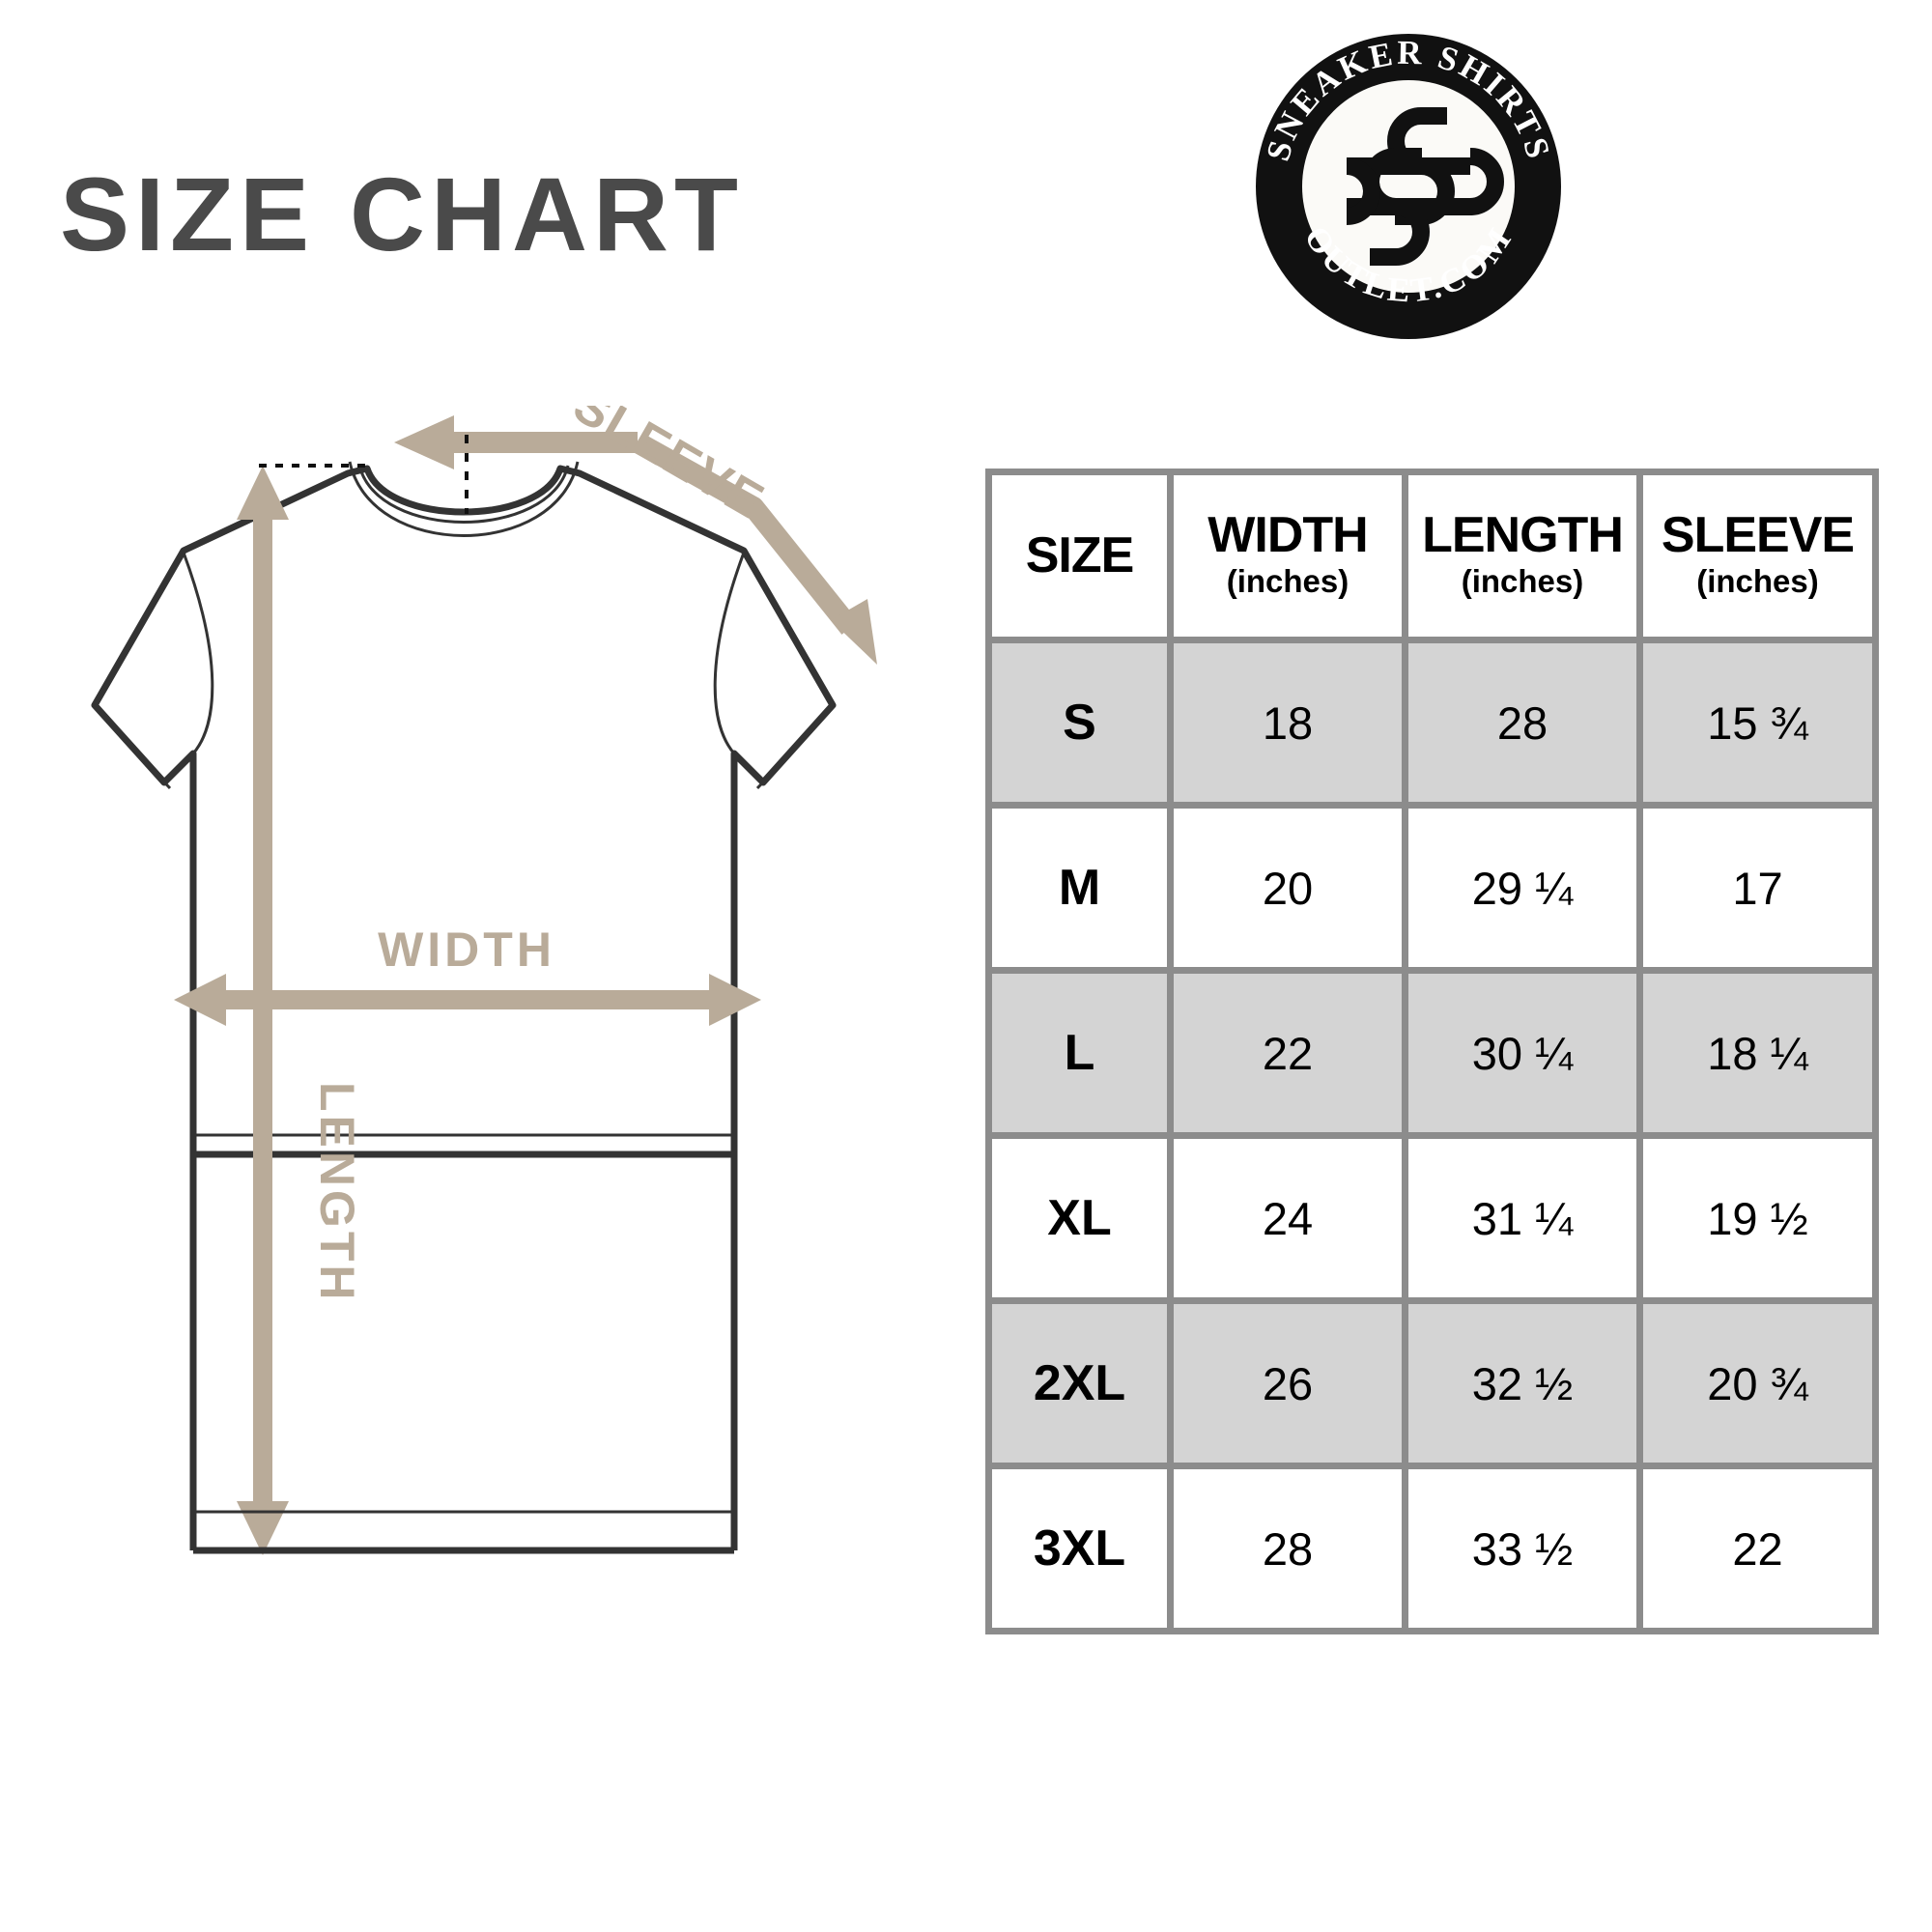  Describe the element at coordinates (1079, 1548) in the screenshot. I see `cell-size: 3XL` at that location.